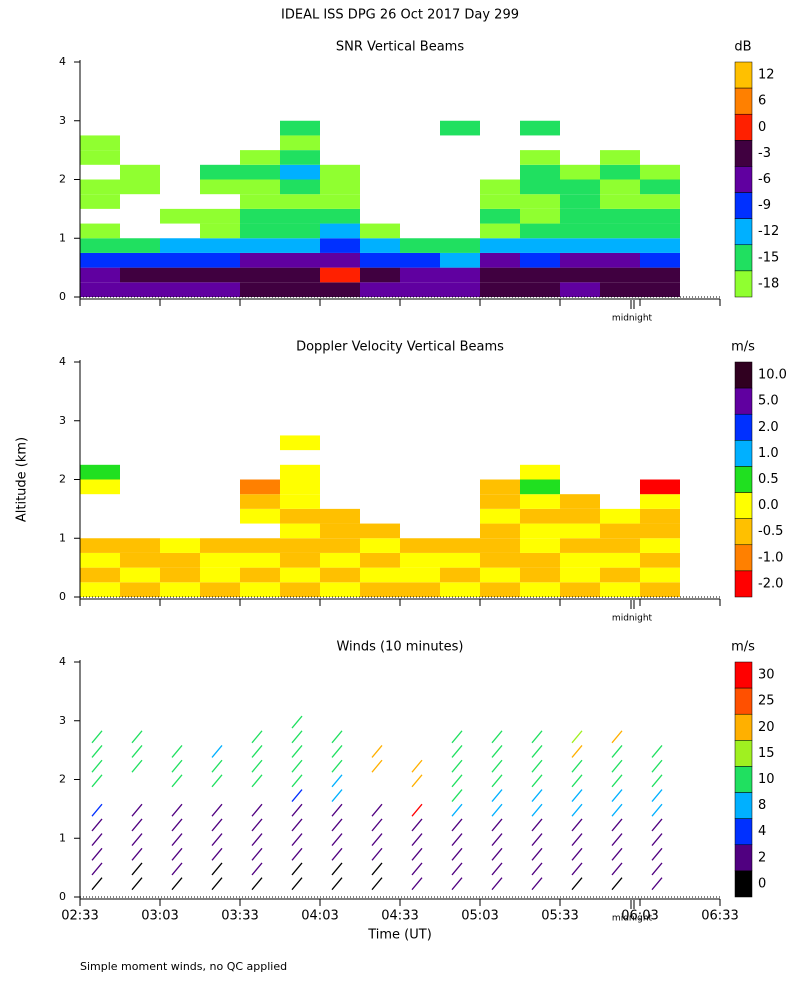 This screenshot has height=1000, width=800. Describe the element at coordinates (632, 919) in the screenshot. I see `midnight-label: midnight` at that location.